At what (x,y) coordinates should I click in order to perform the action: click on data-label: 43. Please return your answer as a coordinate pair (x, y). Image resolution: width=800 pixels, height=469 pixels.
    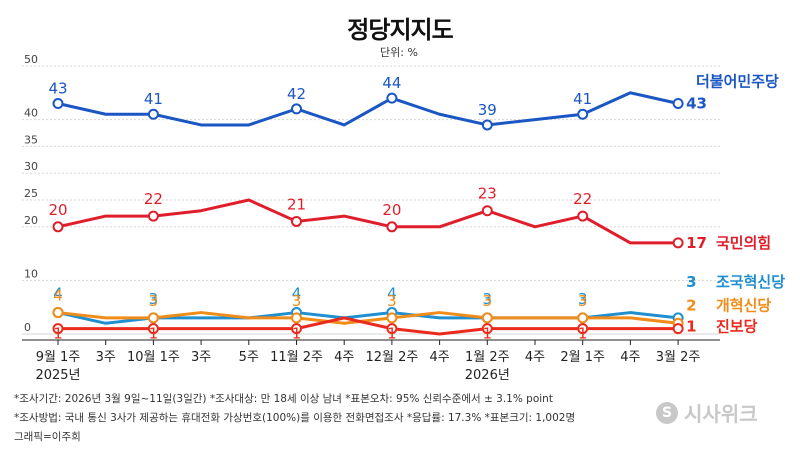
    Looking at the image, I should click on (57, 89).